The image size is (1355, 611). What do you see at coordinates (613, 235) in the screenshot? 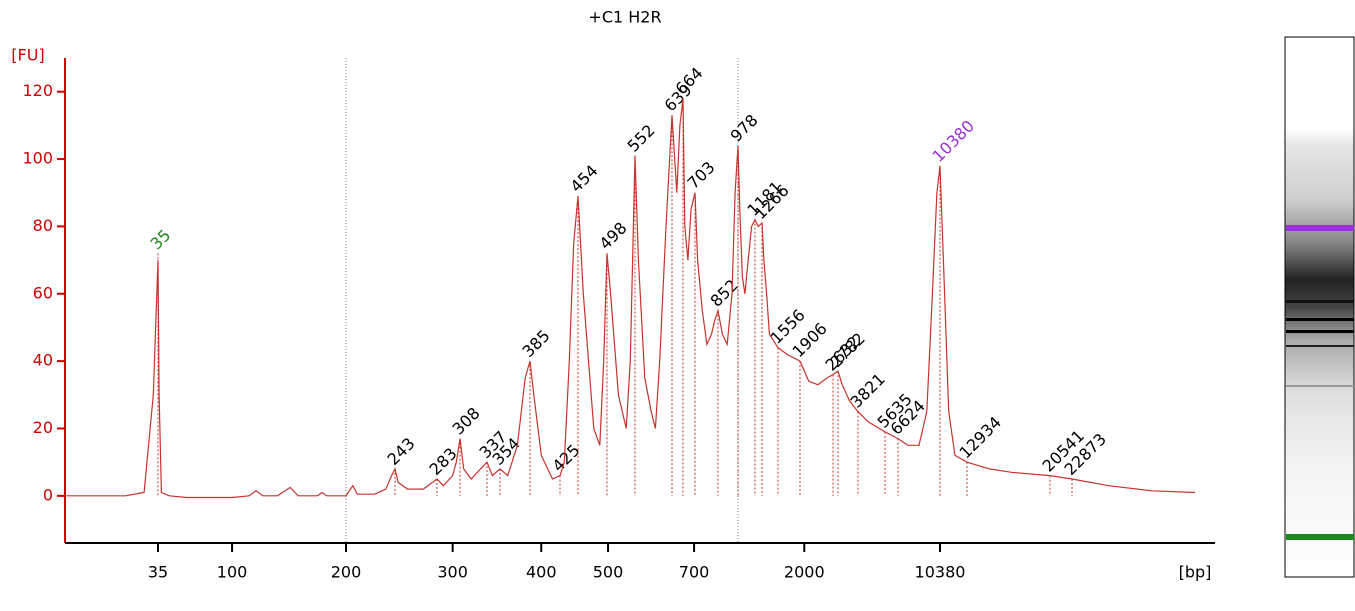
I see `peak-label: 498` at bounding box center [613, 235].